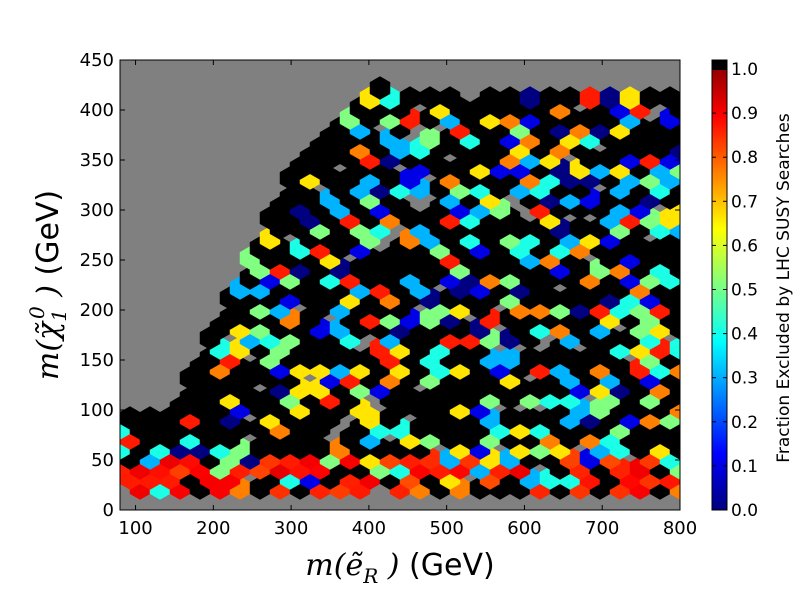 This screenshot has height=600, width=800. What do you see at coordinates (446, 528) in the screenshot?
I see `x-tick-label: 500` at bounding box center [446, 528].